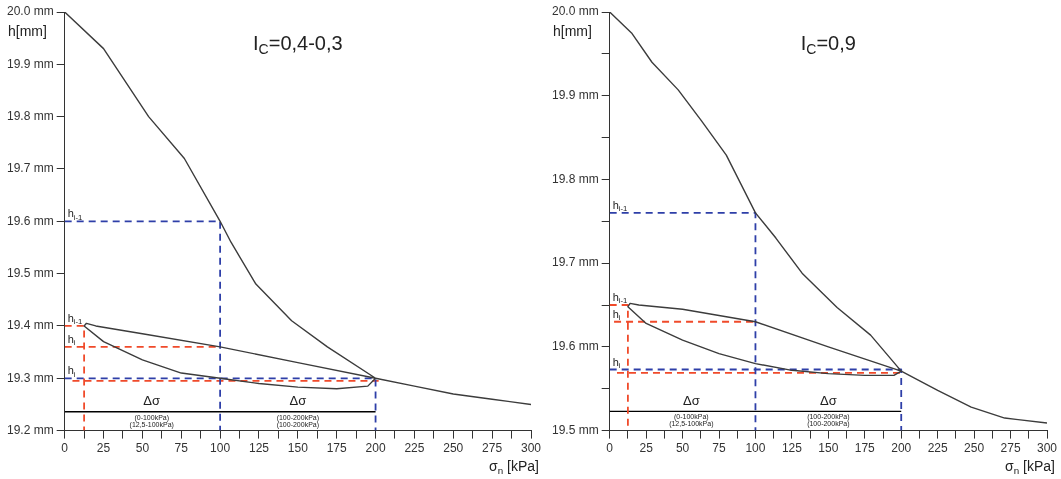 This screenshot has height=479, width=1061. Describe the element at coordinates (30, 377) in the screenshot. I see `y-tick-label: 19.3 mm` at that location.